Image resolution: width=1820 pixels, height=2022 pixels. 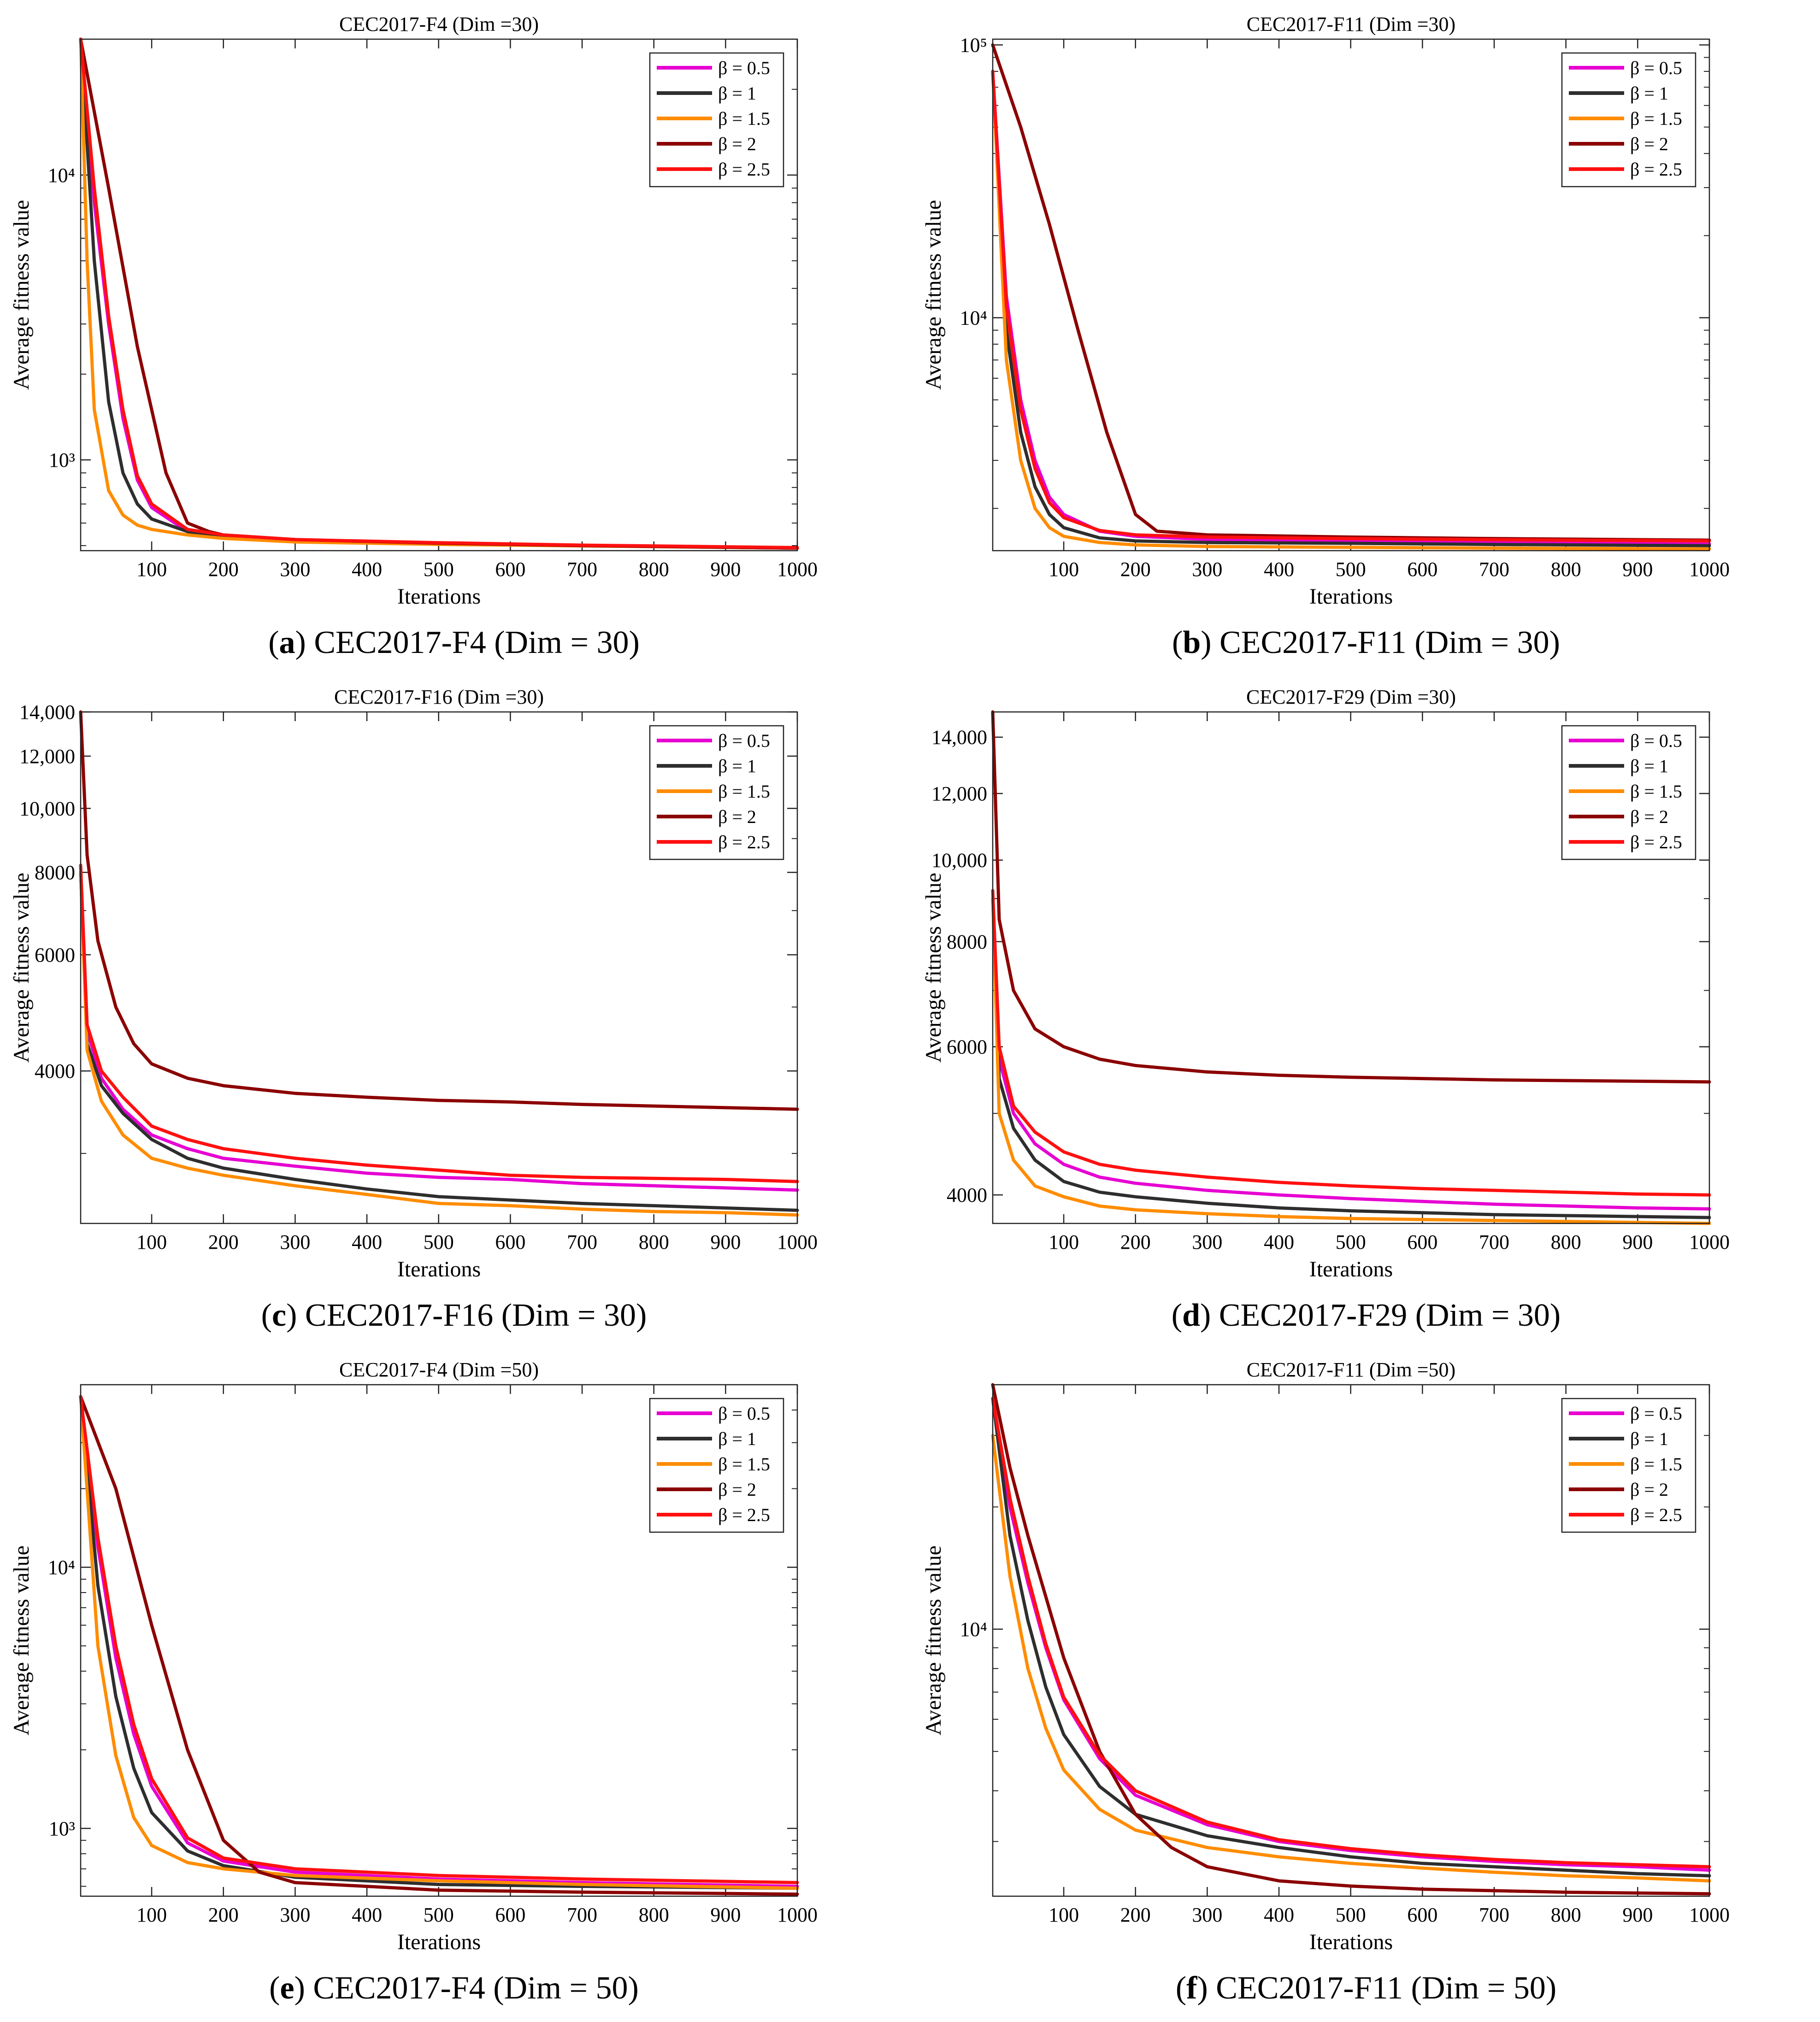 I want to click on chart-title: CEC2017-F4 (Dim =50), so click(x=439, y=1369).